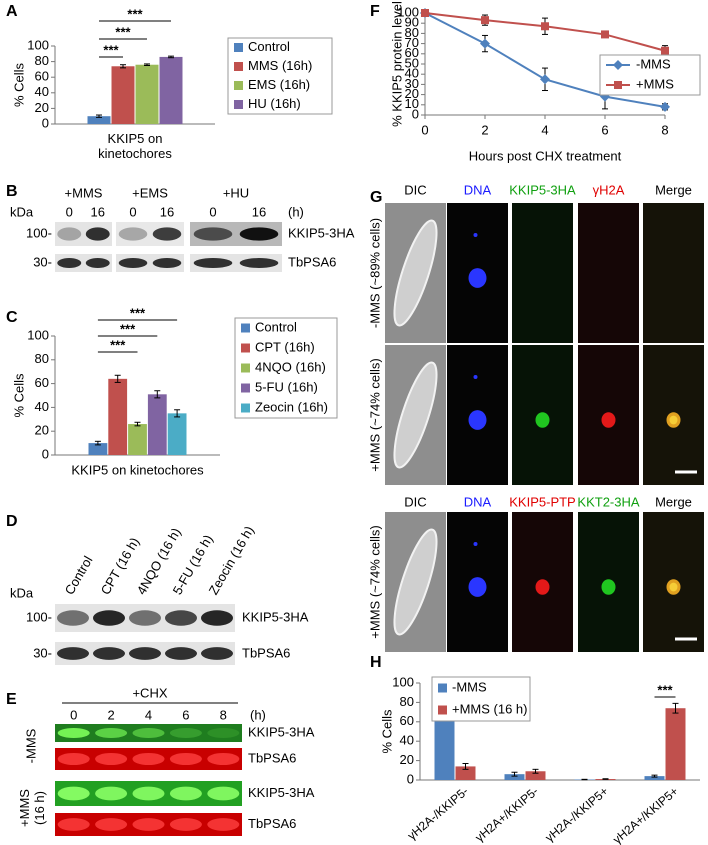  Describe the element at coordinates (285, 346) in the screenshot. I see `legend-label: CPT (16h)` at that location.